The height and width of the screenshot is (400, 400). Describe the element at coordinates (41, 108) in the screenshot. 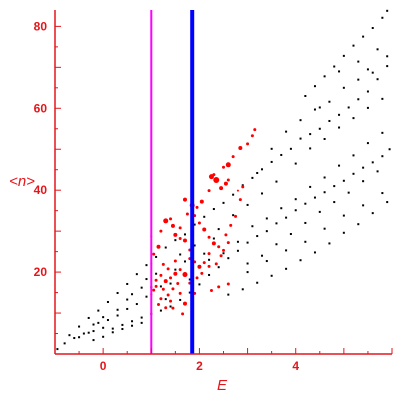

I see `y-tick-label: 60` at that location.